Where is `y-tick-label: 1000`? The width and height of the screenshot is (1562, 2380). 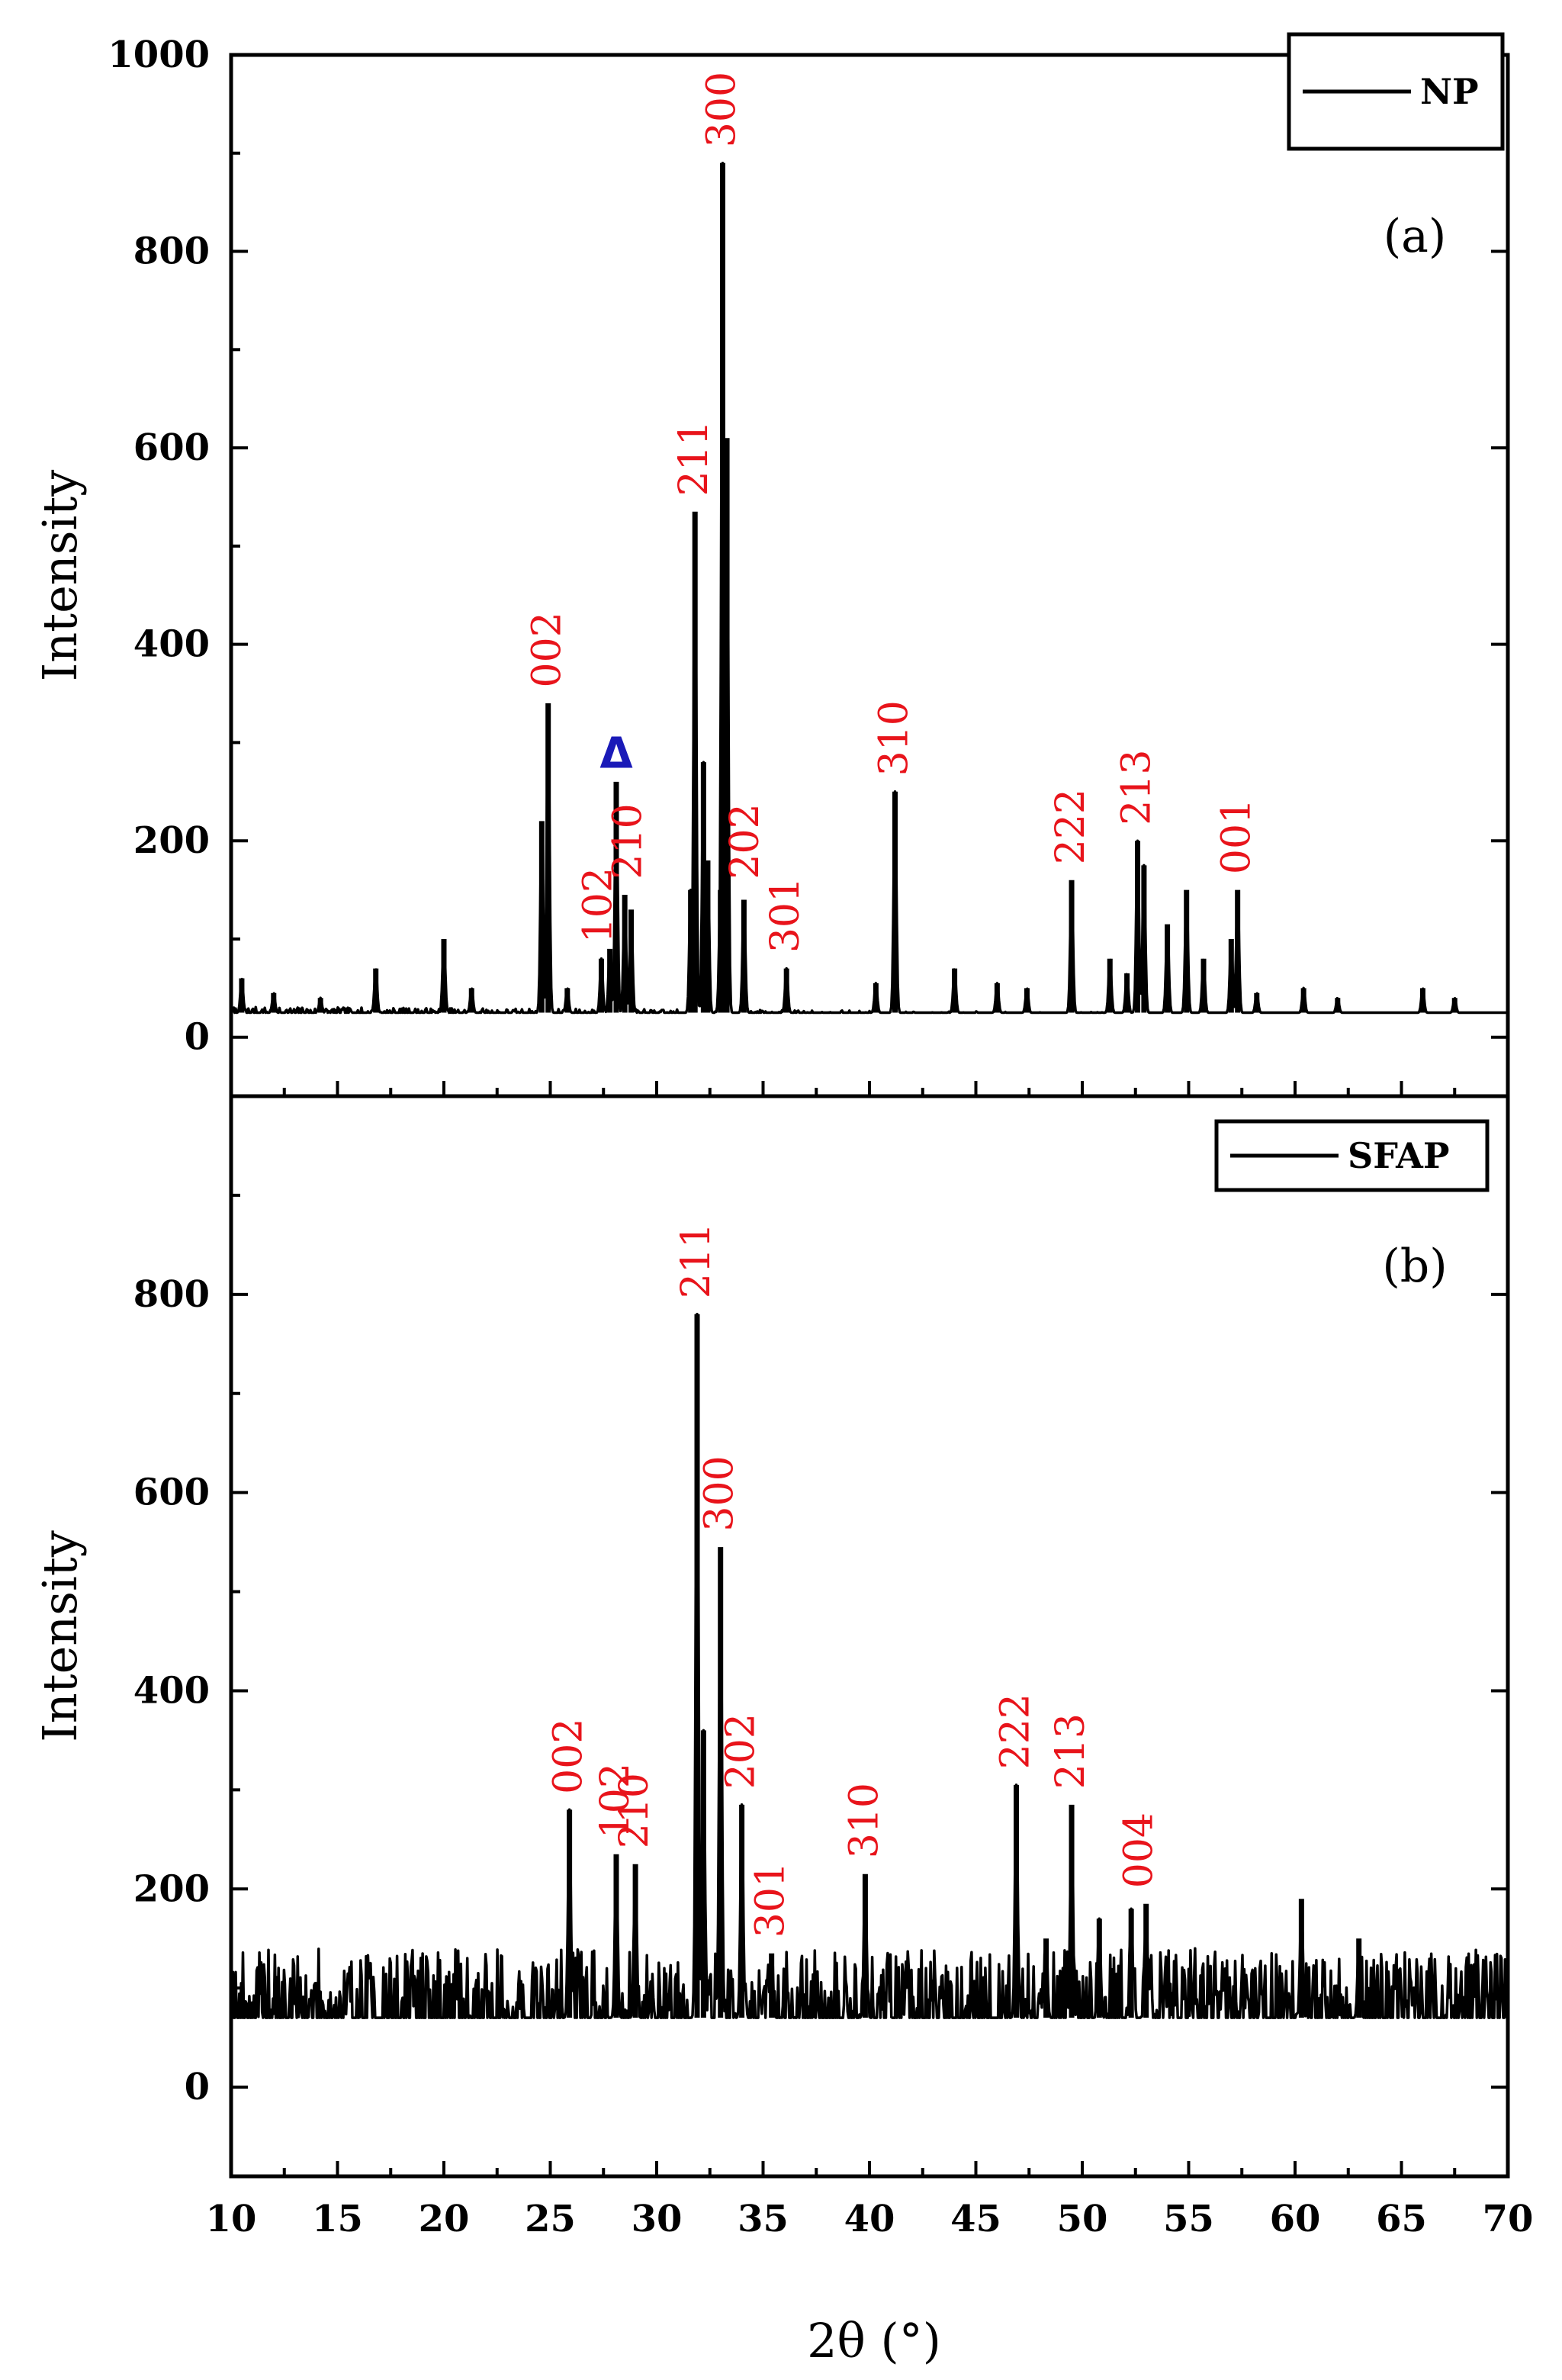 y-tick-label: 1000 is located at coordinates (159, 55).